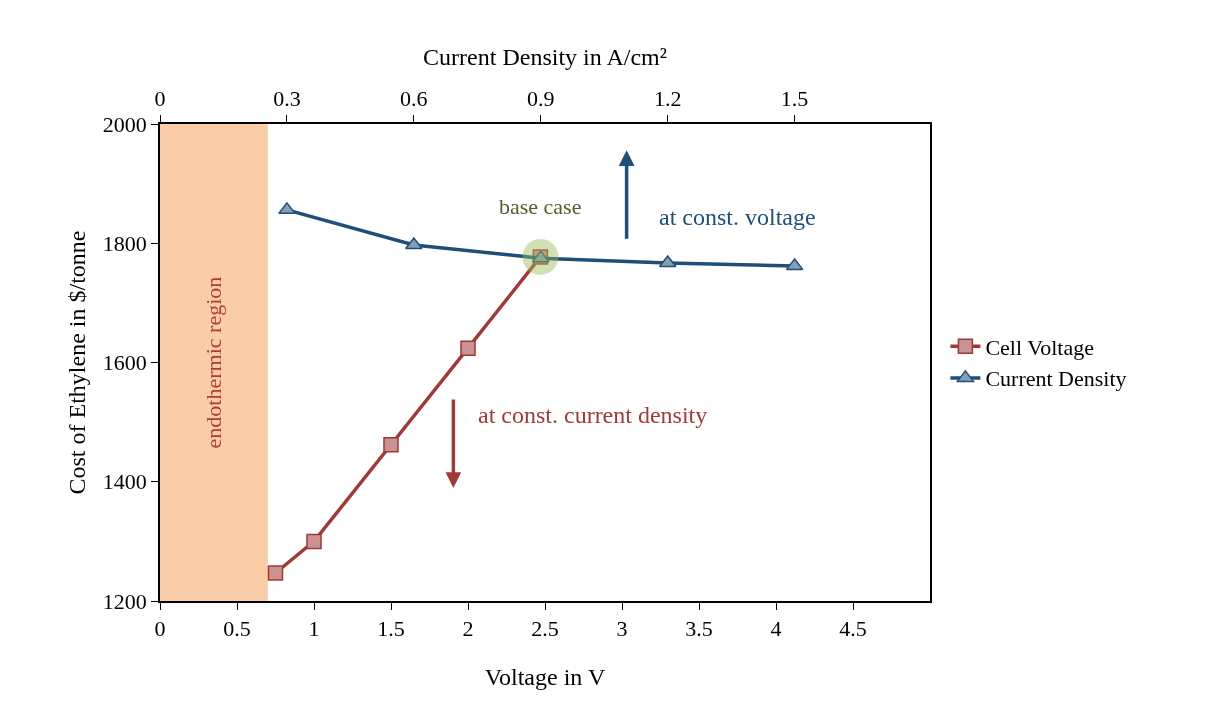 This screenshot has height=713, width=1209. What do you see at coordinates (853, 629) in the screenshot?
I see `x-tick-label: 4.5` at bounding box center [853, 629].